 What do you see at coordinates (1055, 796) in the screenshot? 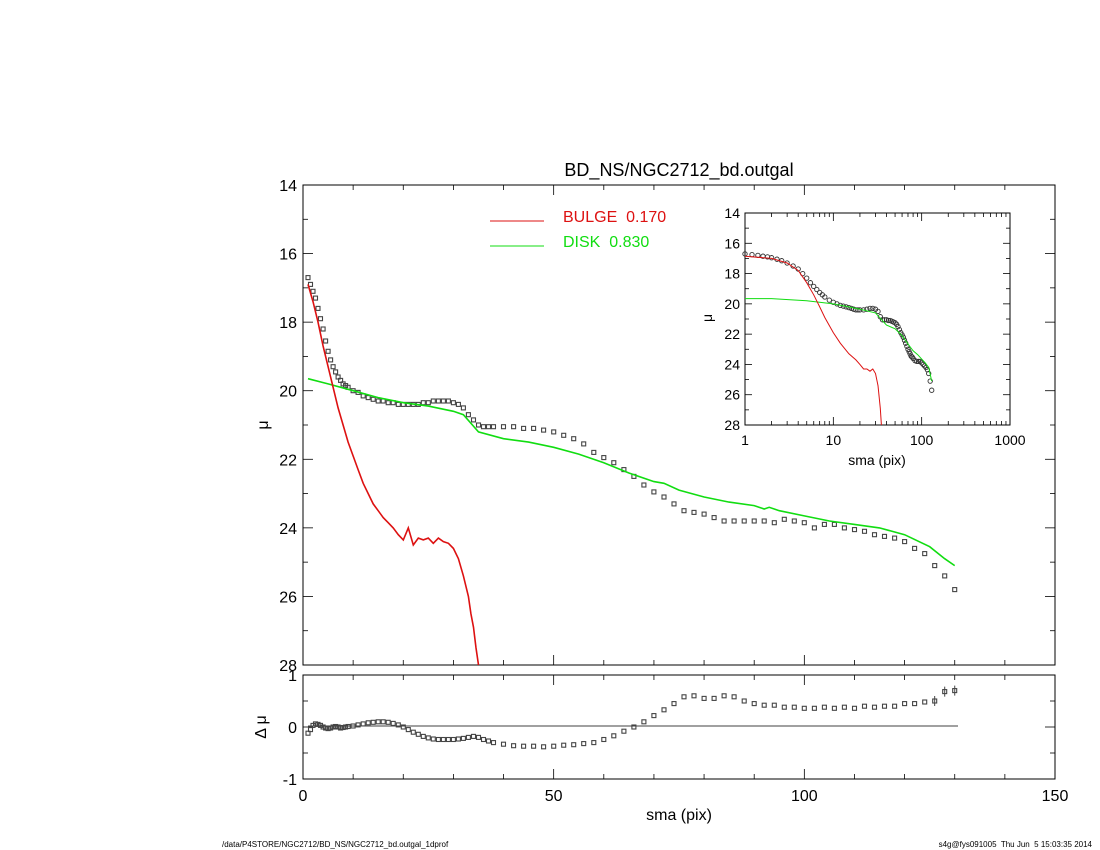
I see `x-tick-label: 150` at bounding box center [1055, 796].